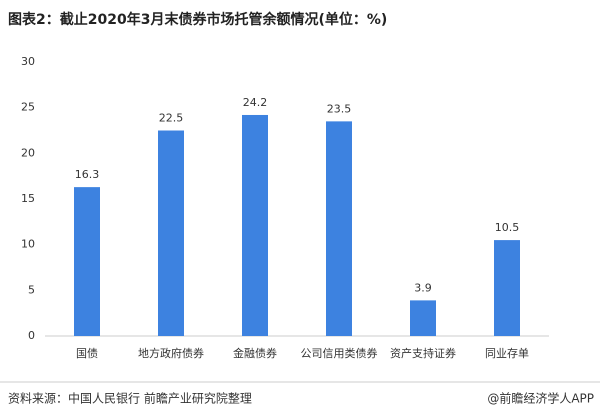 Image resolution: width=600 pixels, height=418 pixels. What do you see at coordinates (423, 287) in the screenshot?
I see `value-label: 3.9` at bounding box center [423, 287].